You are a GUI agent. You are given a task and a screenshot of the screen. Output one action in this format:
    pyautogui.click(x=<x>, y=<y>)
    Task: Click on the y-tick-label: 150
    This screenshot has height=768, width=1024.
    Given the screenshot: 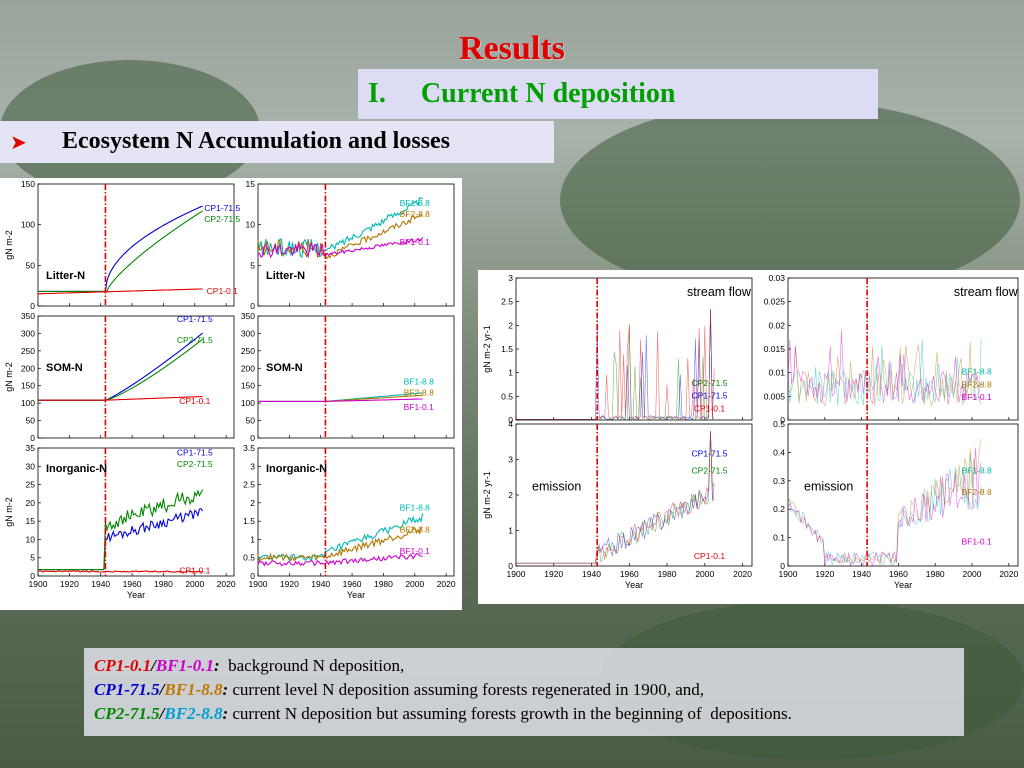 What is the action you would take?
    pyautogui.click(x=28, y=386)
    